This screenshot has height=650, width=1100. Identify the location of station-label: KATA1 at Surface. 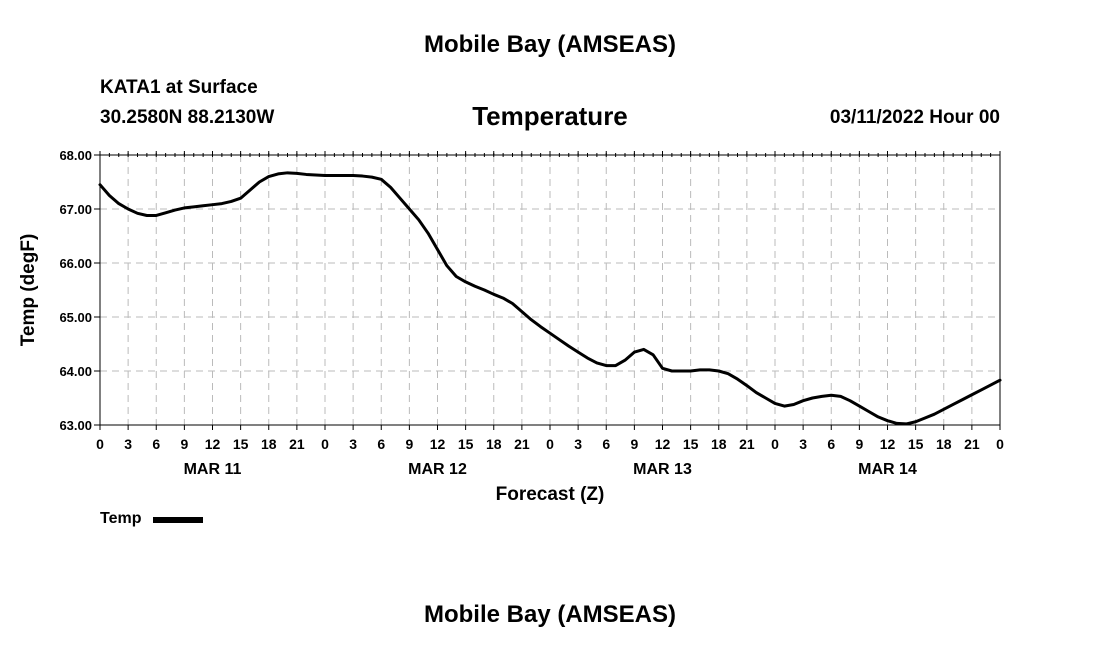
(179, 87).